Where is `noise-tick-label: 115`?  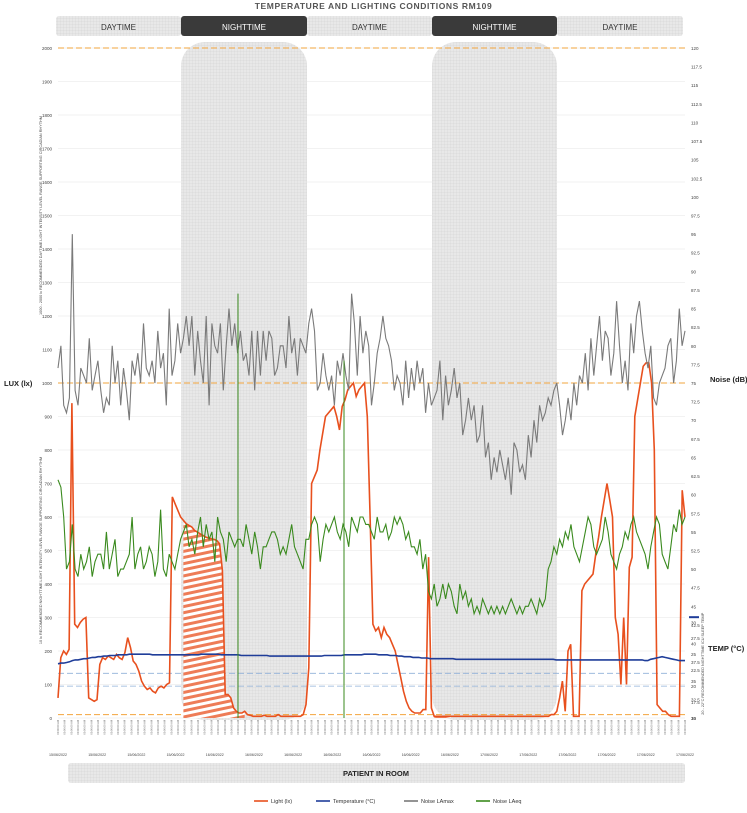 noise-tick-label: 115 is located at coordinates (695, 85).